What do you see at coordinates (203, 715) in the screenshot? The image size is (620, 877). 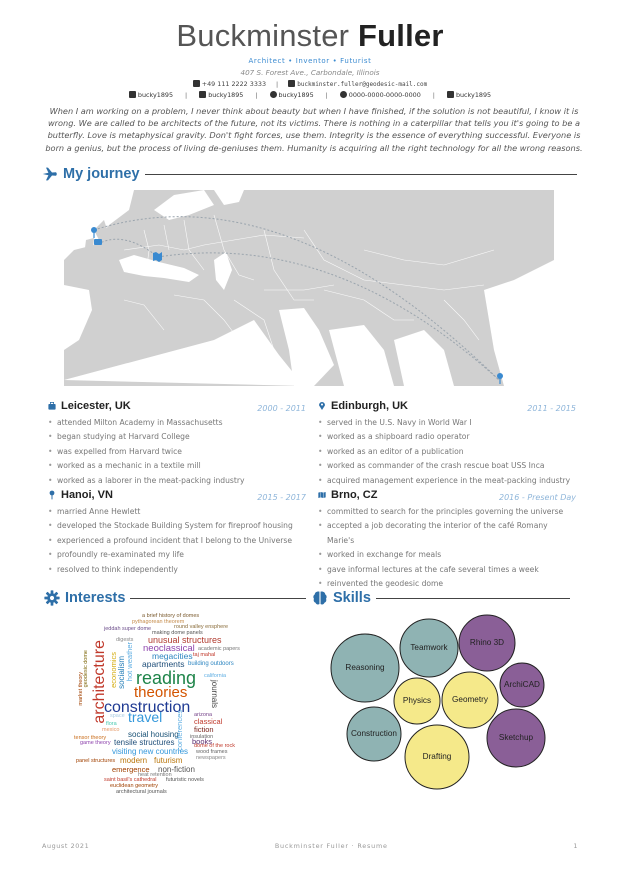 I see `interest-word: arizona` at bounding box center [203, 715].